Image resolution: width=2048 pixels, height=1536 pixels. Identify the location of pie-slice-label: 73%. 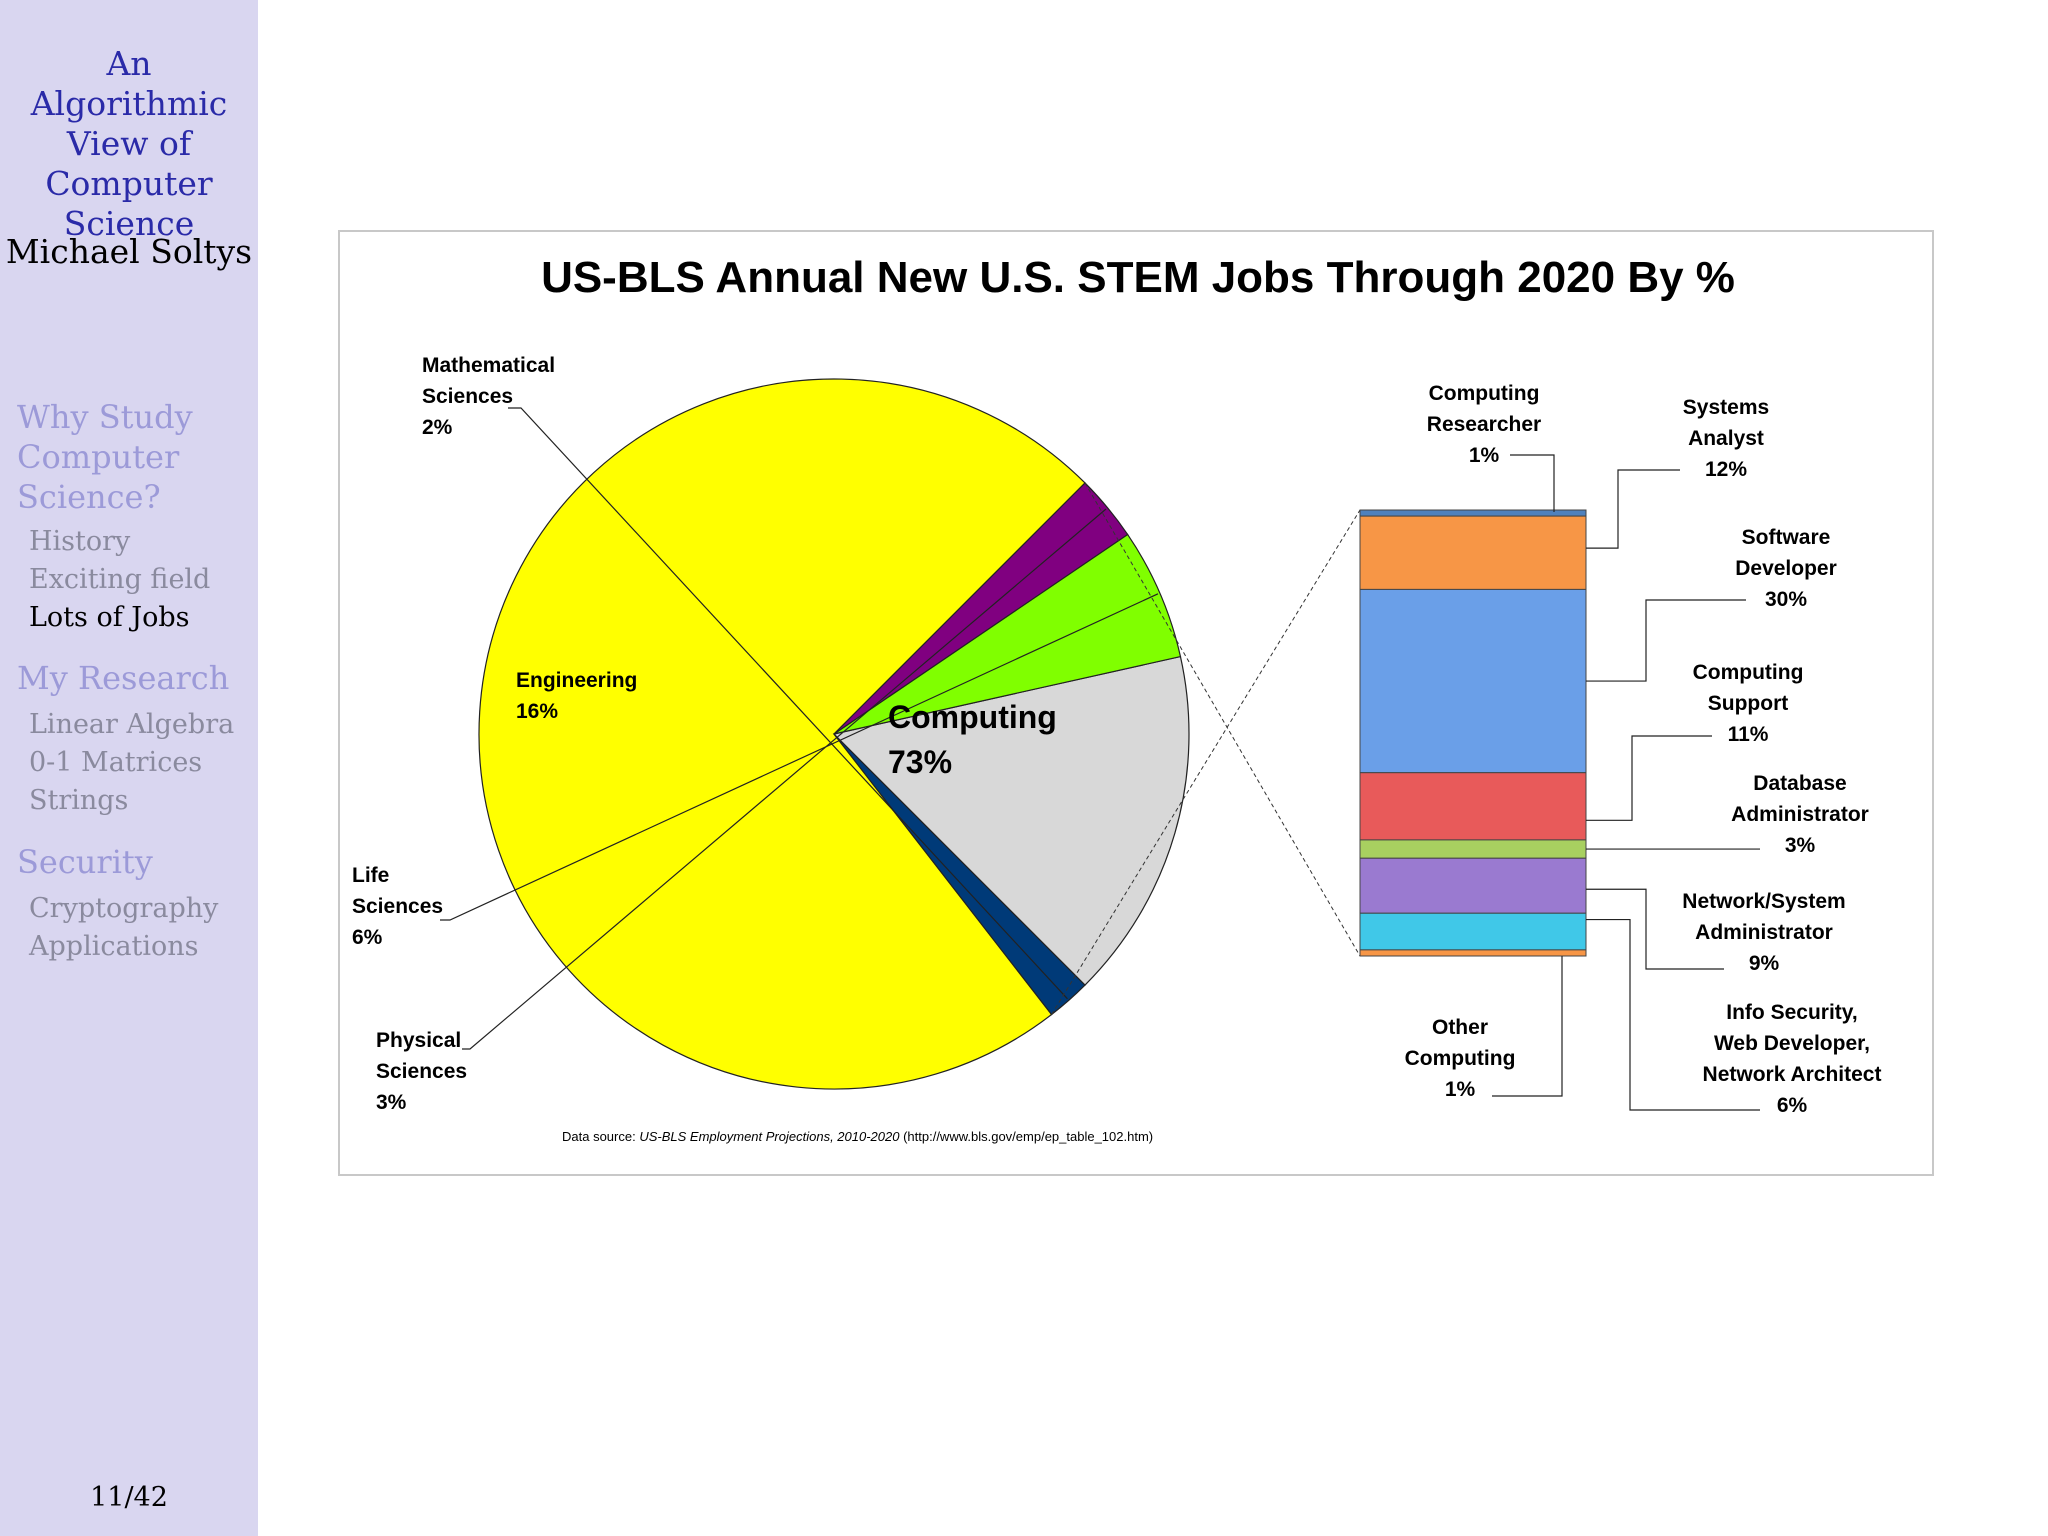
(920, 762).